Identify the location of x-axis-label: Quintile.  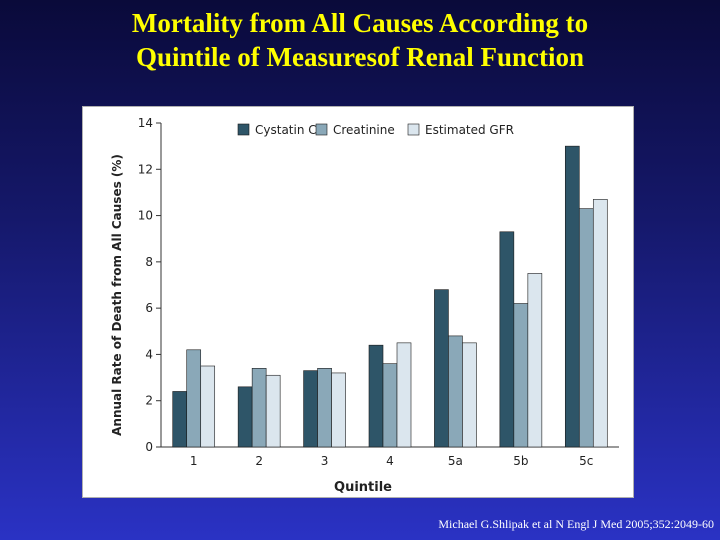
(363, 487).